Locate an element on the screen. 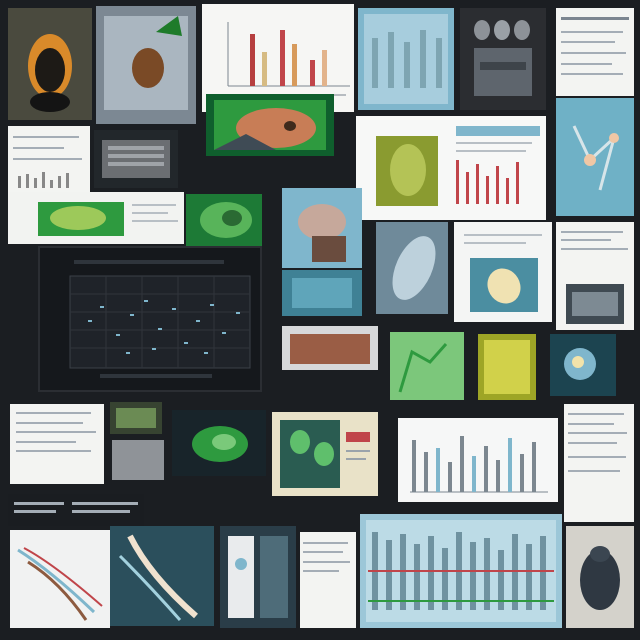 The image size is (640, 640). beetle-photo-tile is located at coordinates (600, 577).